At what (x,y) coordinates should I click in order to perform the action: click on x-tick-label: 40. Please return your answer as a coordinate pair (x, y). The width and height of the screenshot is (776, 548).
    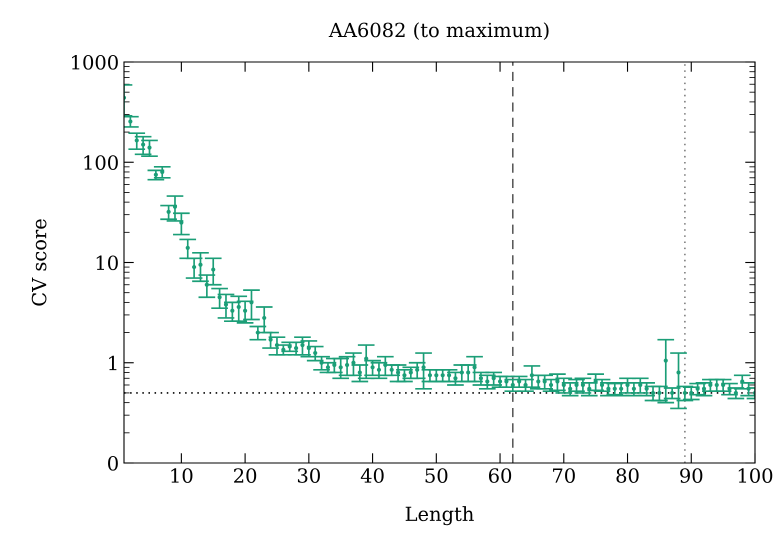
    Looking at the image, I should click on (372, 475).